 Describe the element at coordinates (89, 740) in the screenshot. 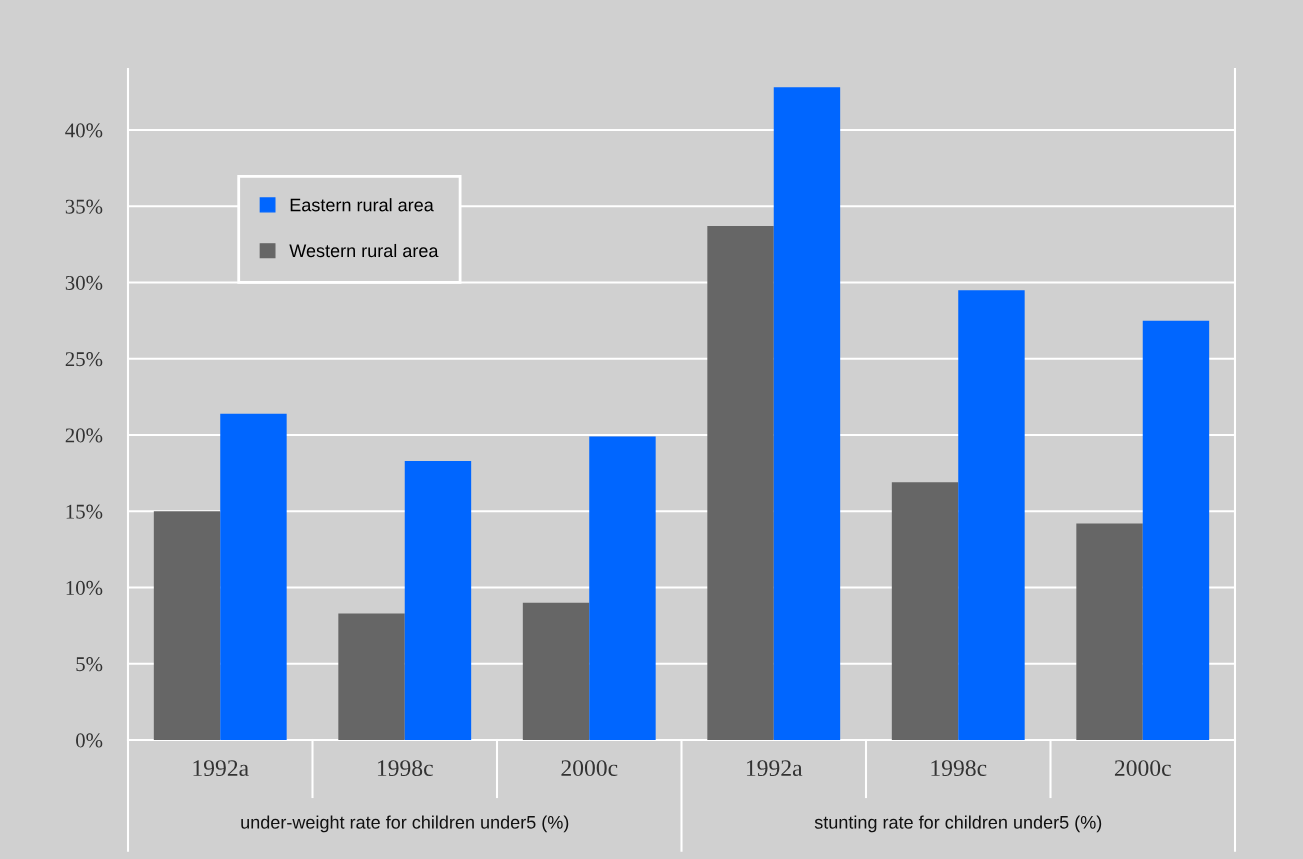

I see `y-tick-label: 0%` at that location.